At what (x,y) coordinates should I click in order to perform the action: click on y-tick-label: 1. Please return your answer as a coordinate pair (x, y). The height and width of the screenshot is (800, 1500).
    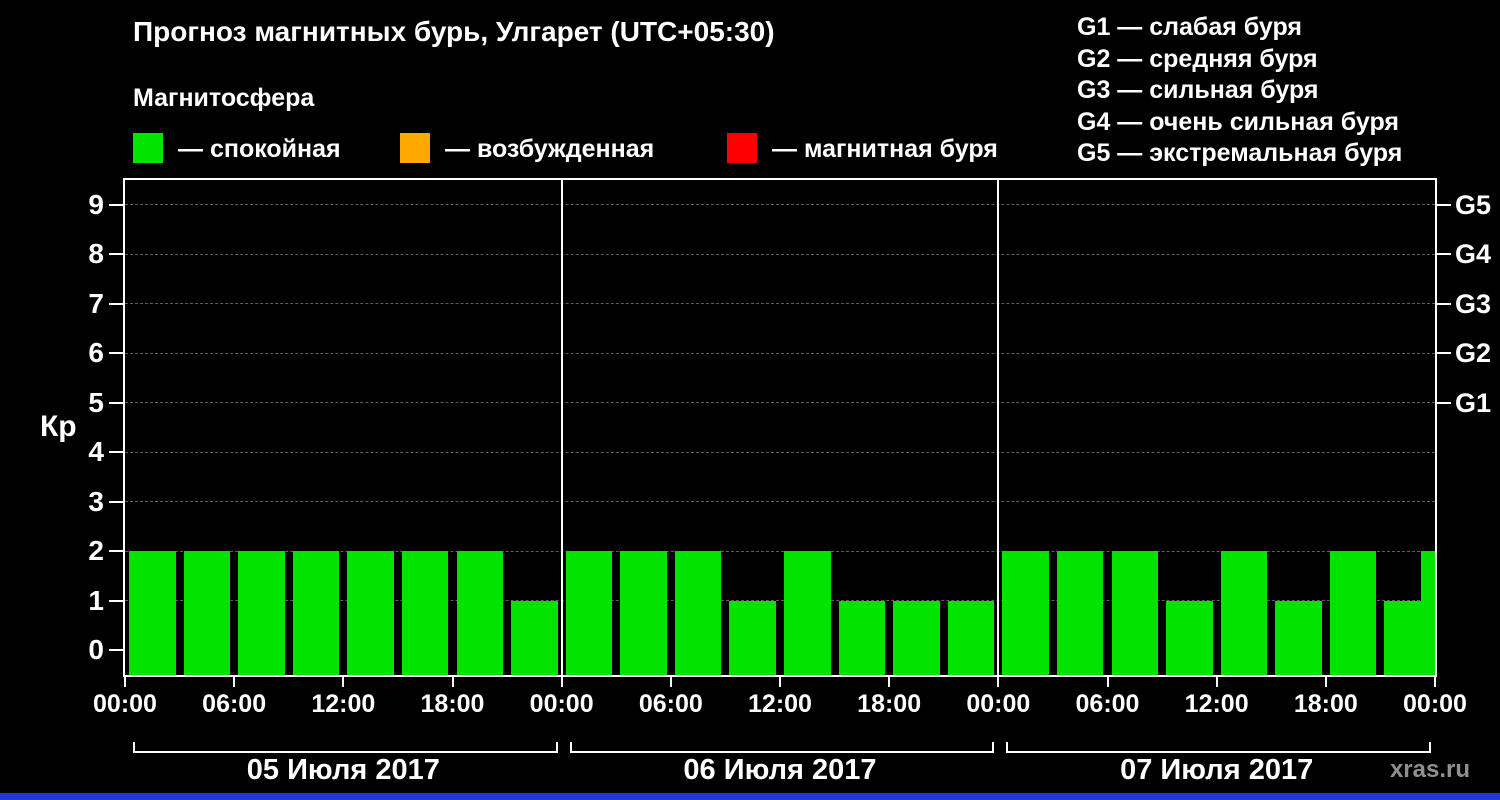
    Looking at the image, I should click on (96, 600).